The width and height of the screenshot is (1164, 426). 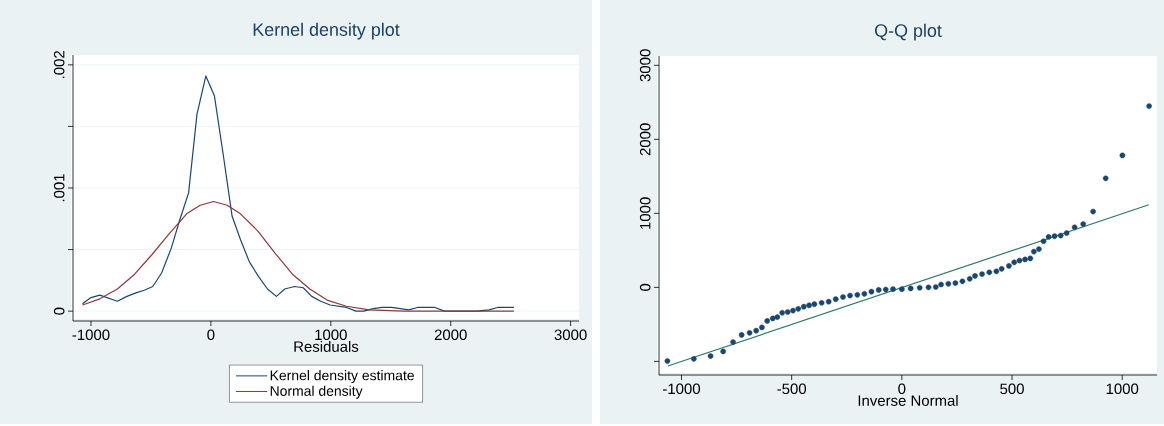 I want to click on y-tick-label: .001, so click(x=59, y=188).